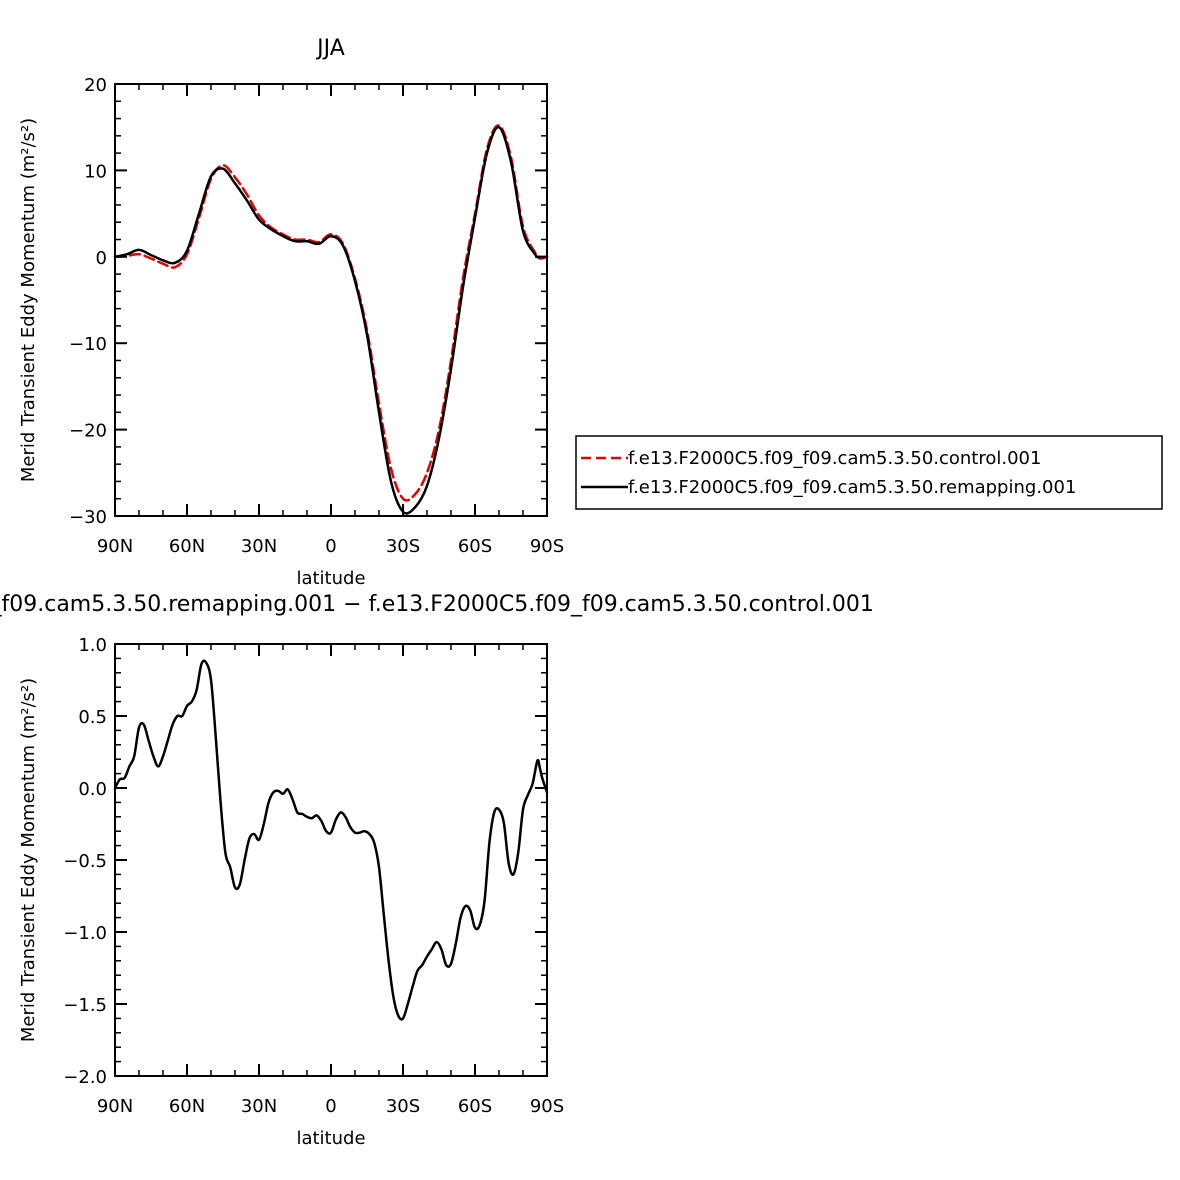 The image size is (1180, 1180). I want to click on top-y-tick-label: 20, so click(95, 85).